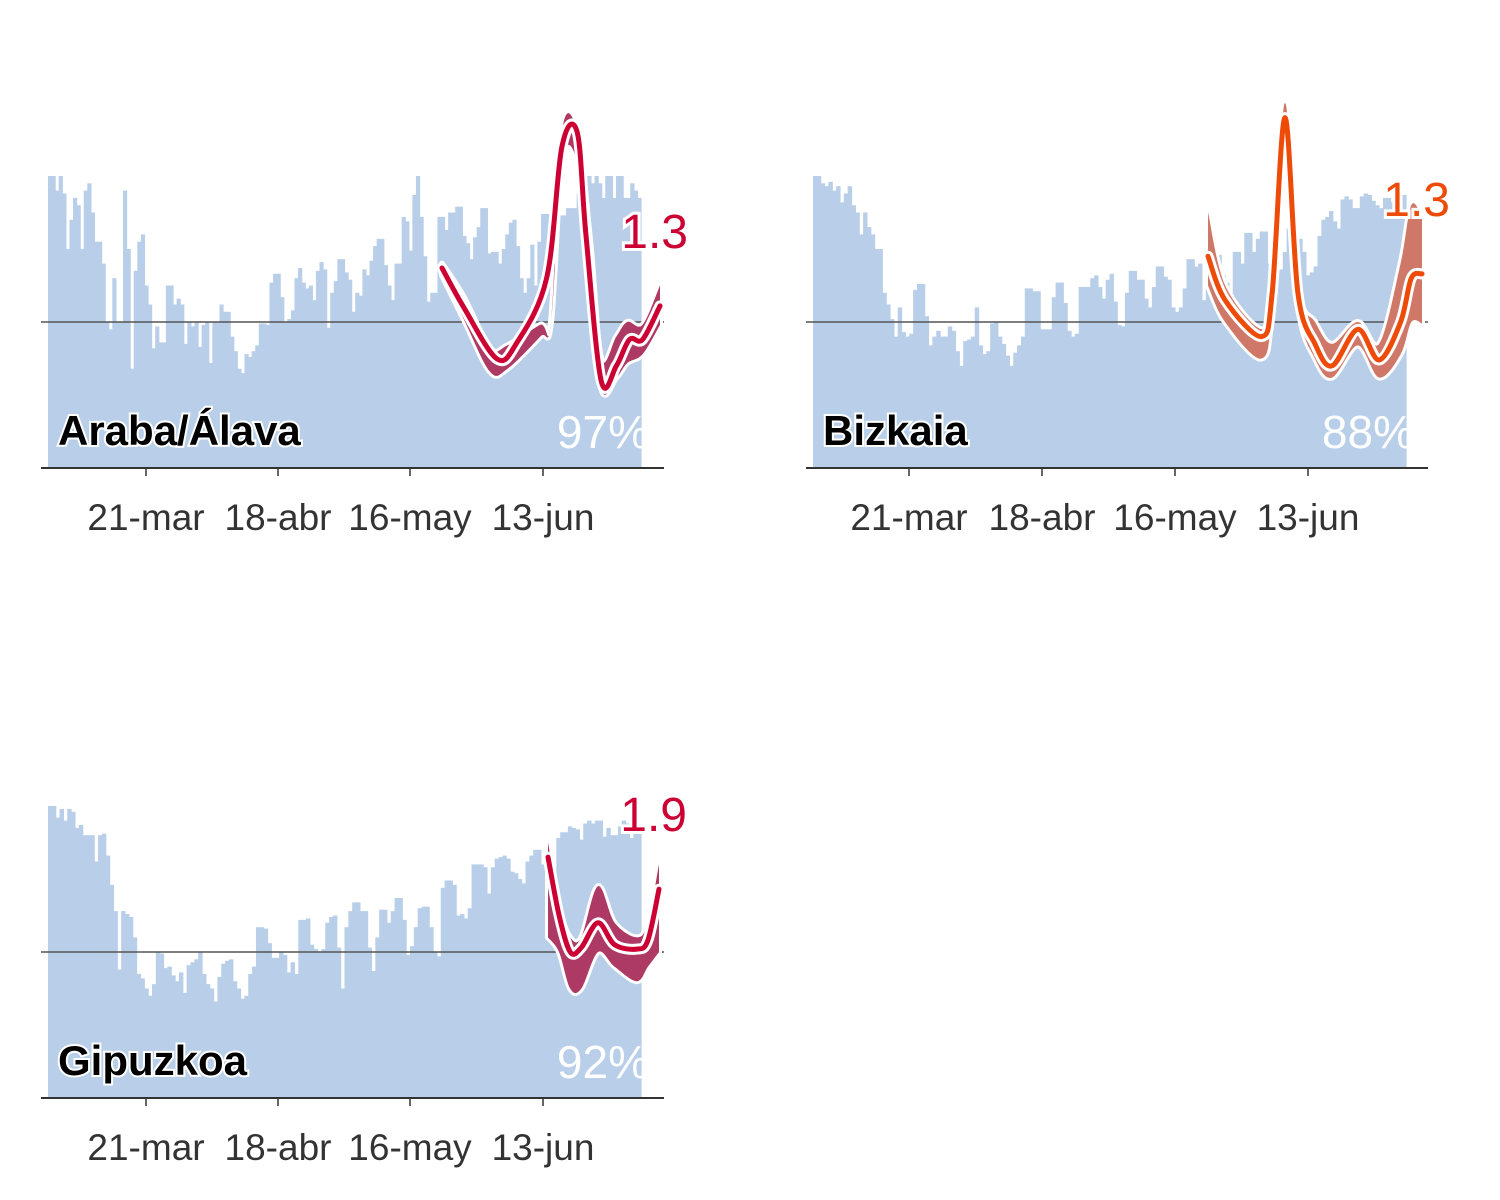 Image resolution: width=1500 pixels, height=1200 pixels. What do you see at coordinates (179, 430) in the screenshot?
I see `region-name: Araba/Álava` at bounding box center [179, 430].